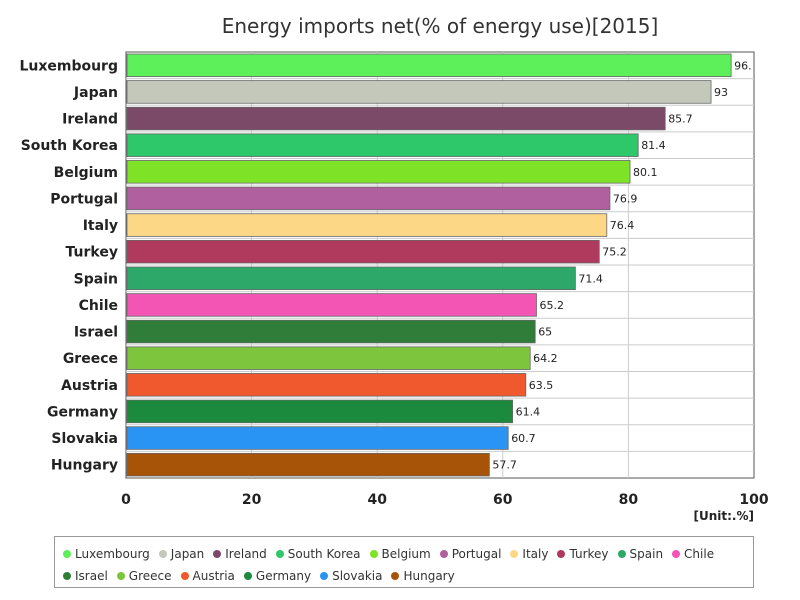 This screenshot has height=600, width=800. I want to click on category-label: Italy, so click(100, 226).